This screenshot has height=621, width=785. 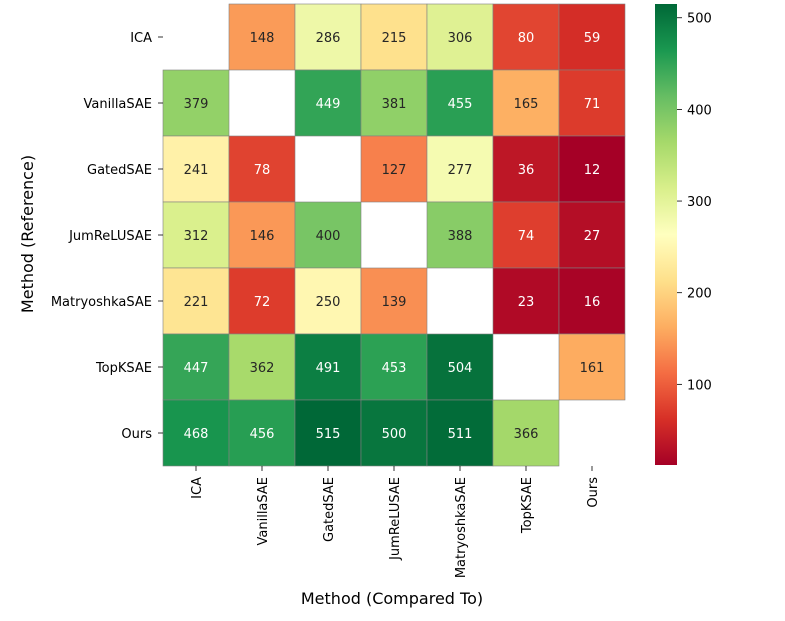 I want to click on cell-value-label: 241, so click(x=196, y=170).